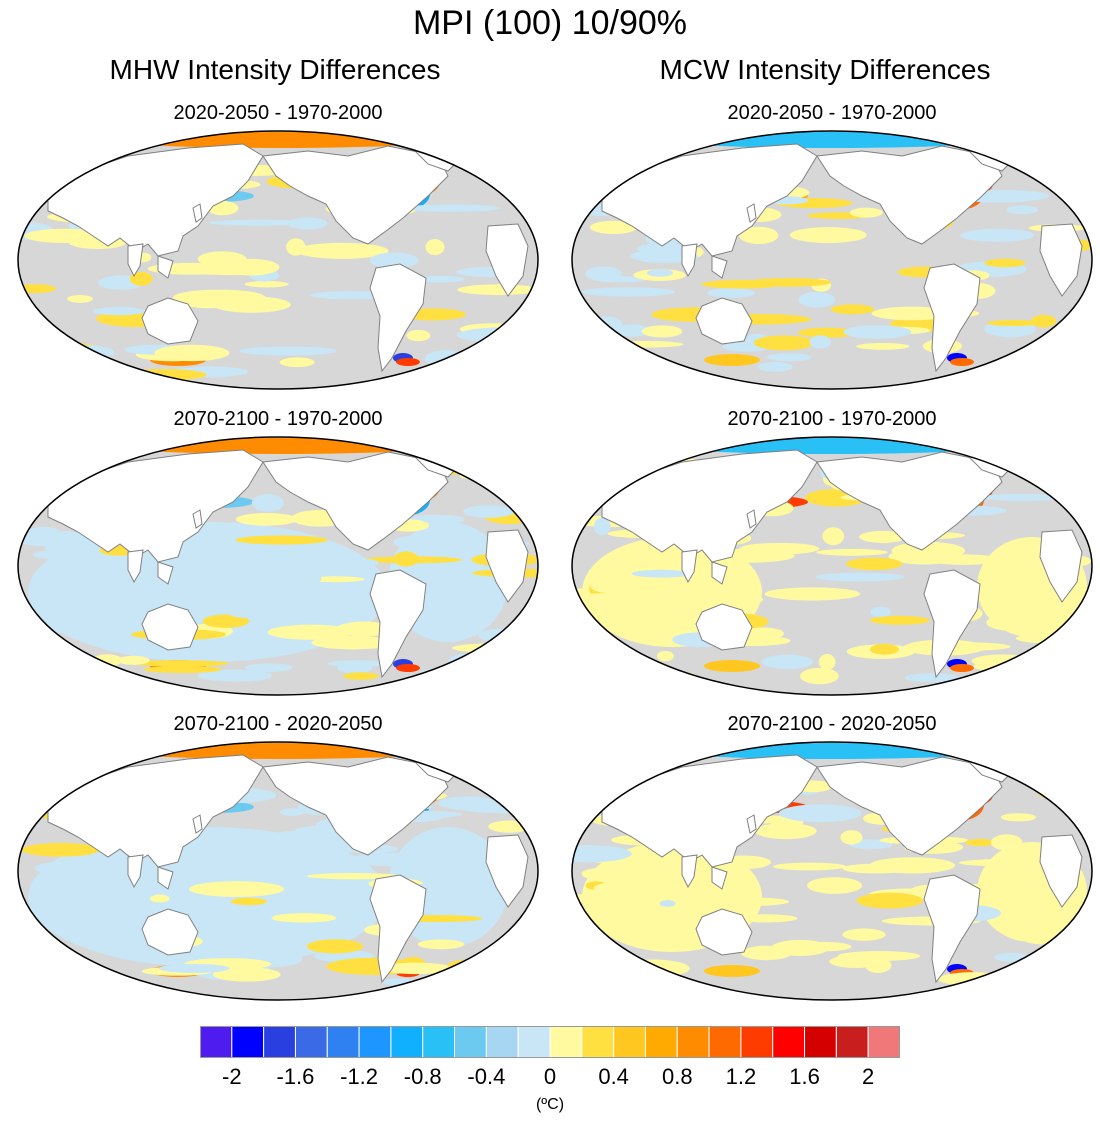  Describe the element at coordinates (278, 863) in the screenshot. I see `map-panel-mhw-end-vs-mid: 2070-2100 - 2020-2050` at that location.